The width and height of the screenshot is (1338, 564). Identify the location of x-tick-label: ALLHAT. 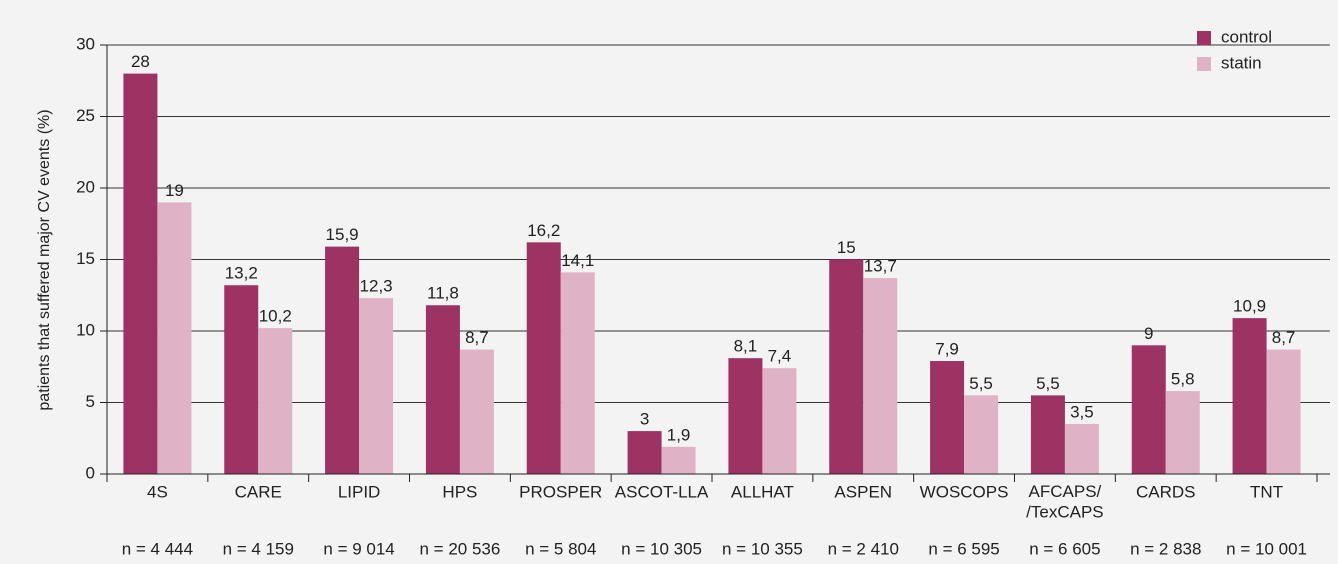
(762, 491).